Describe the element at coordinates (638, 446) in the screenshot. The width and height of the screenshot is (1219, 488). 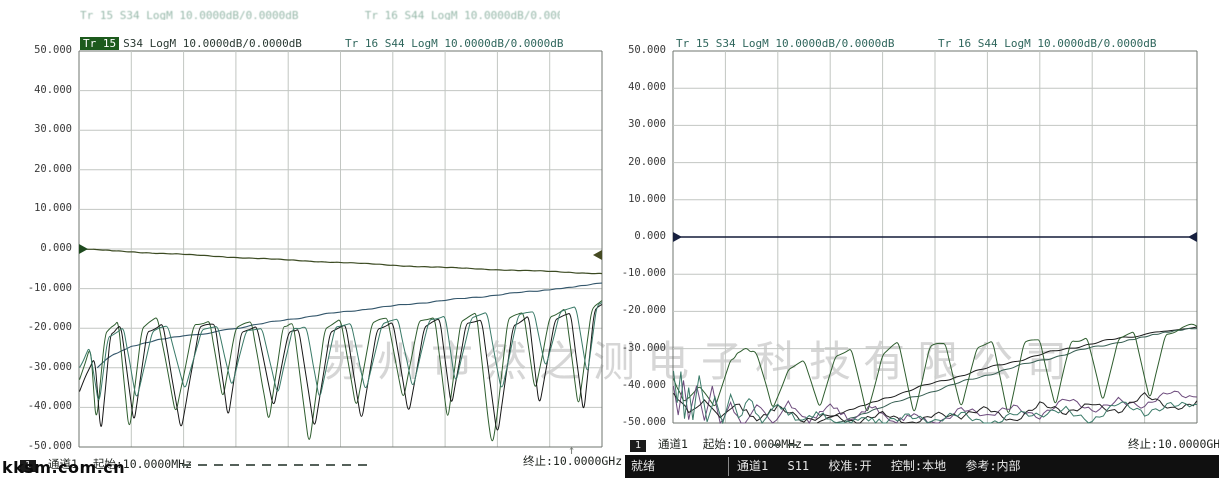
I see `right-channel-badge: 1` at that location.